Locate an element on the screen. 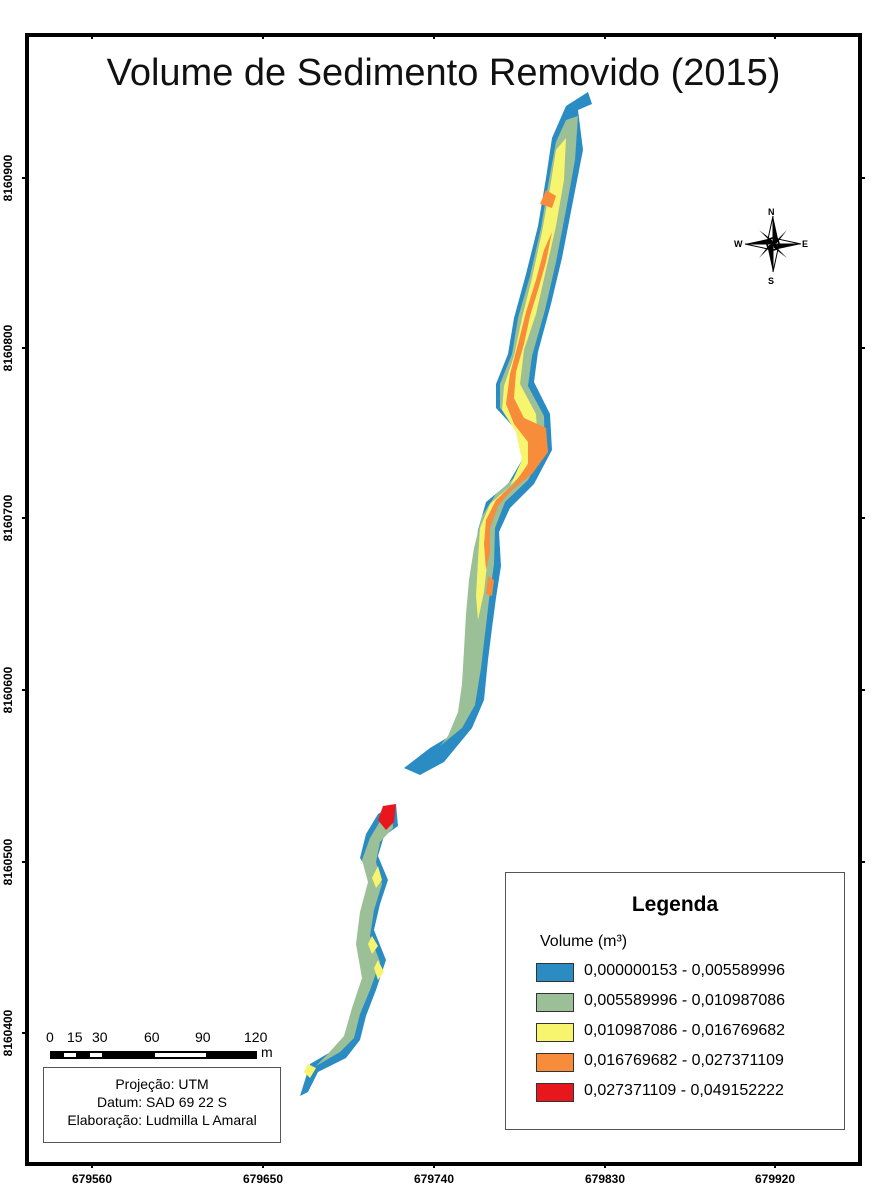 The height and width of the screenshot is (1200, 878). y-tick-label: 8160500 is located at coordinates (8, 862).